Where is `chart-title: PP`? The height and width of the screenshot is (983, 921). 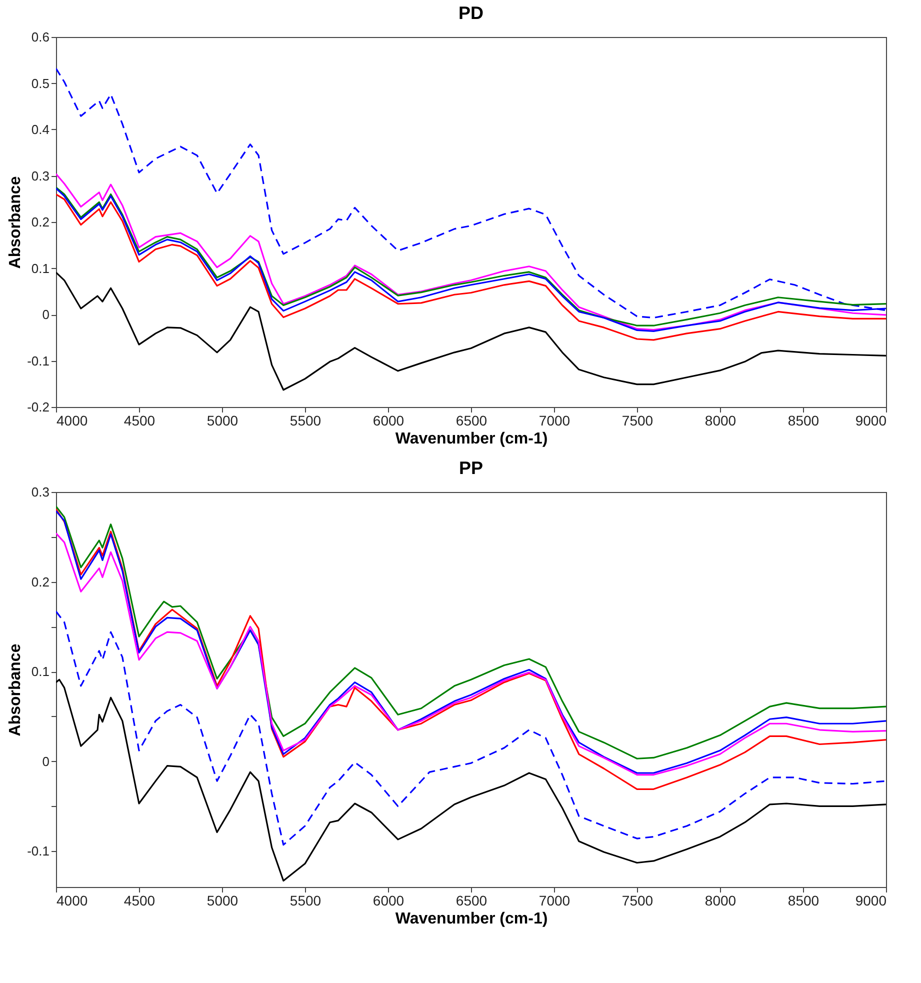
chart-title: PP is located at coordinates (471, 468).